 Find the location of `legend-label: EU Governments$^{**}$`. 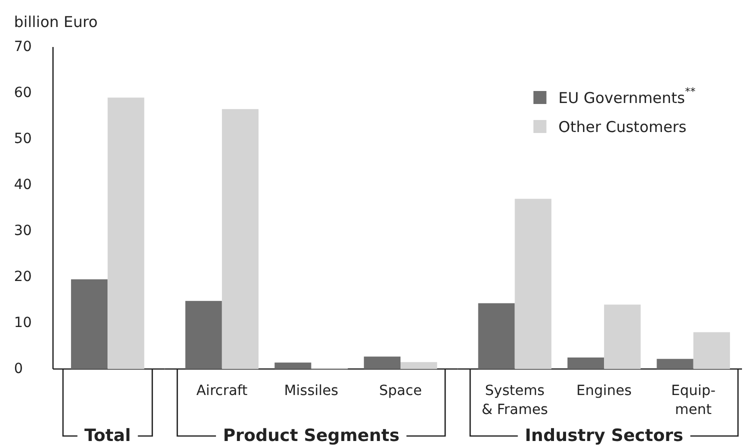

legend-label: EU Governments$^{**}$ is located at coordinates (627, 96).